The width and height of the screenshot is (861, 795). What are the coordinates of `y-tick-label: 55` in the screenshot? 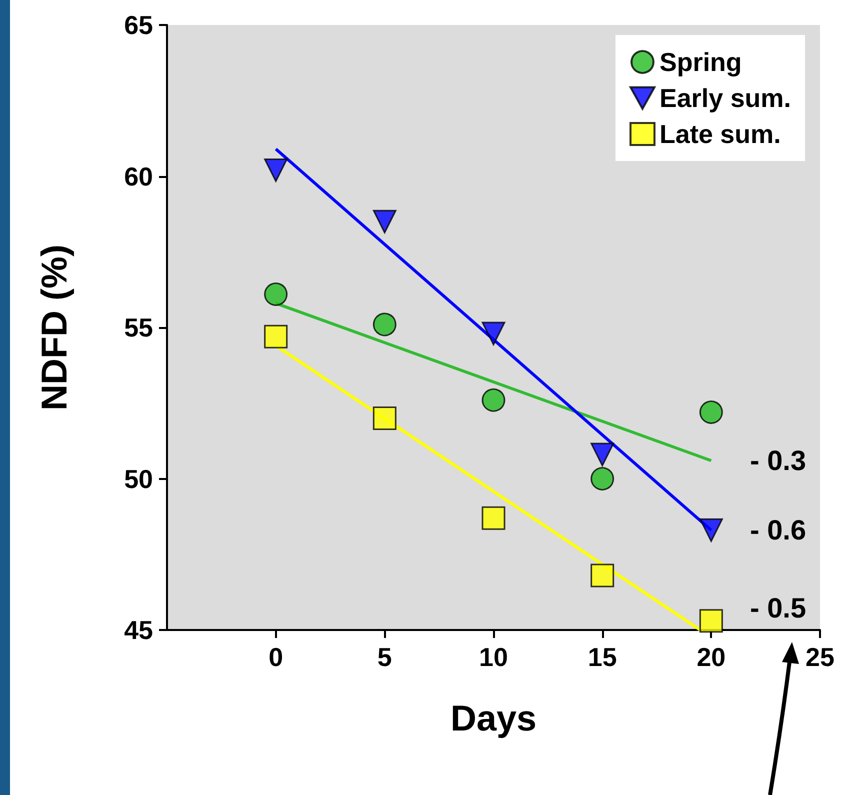 It's located at (138, 327).